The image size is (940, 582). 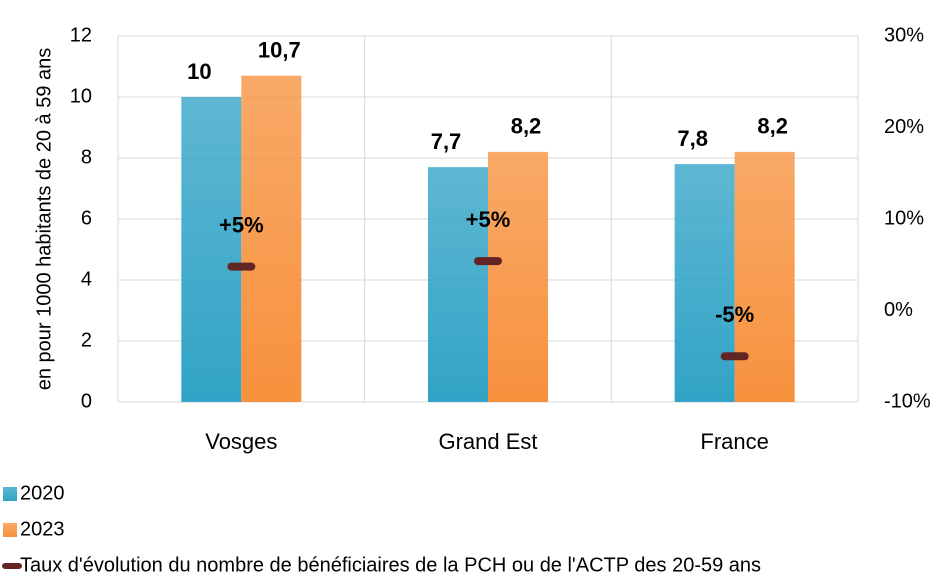 I want to click on data-label: 10, so click(x=199, y=71).